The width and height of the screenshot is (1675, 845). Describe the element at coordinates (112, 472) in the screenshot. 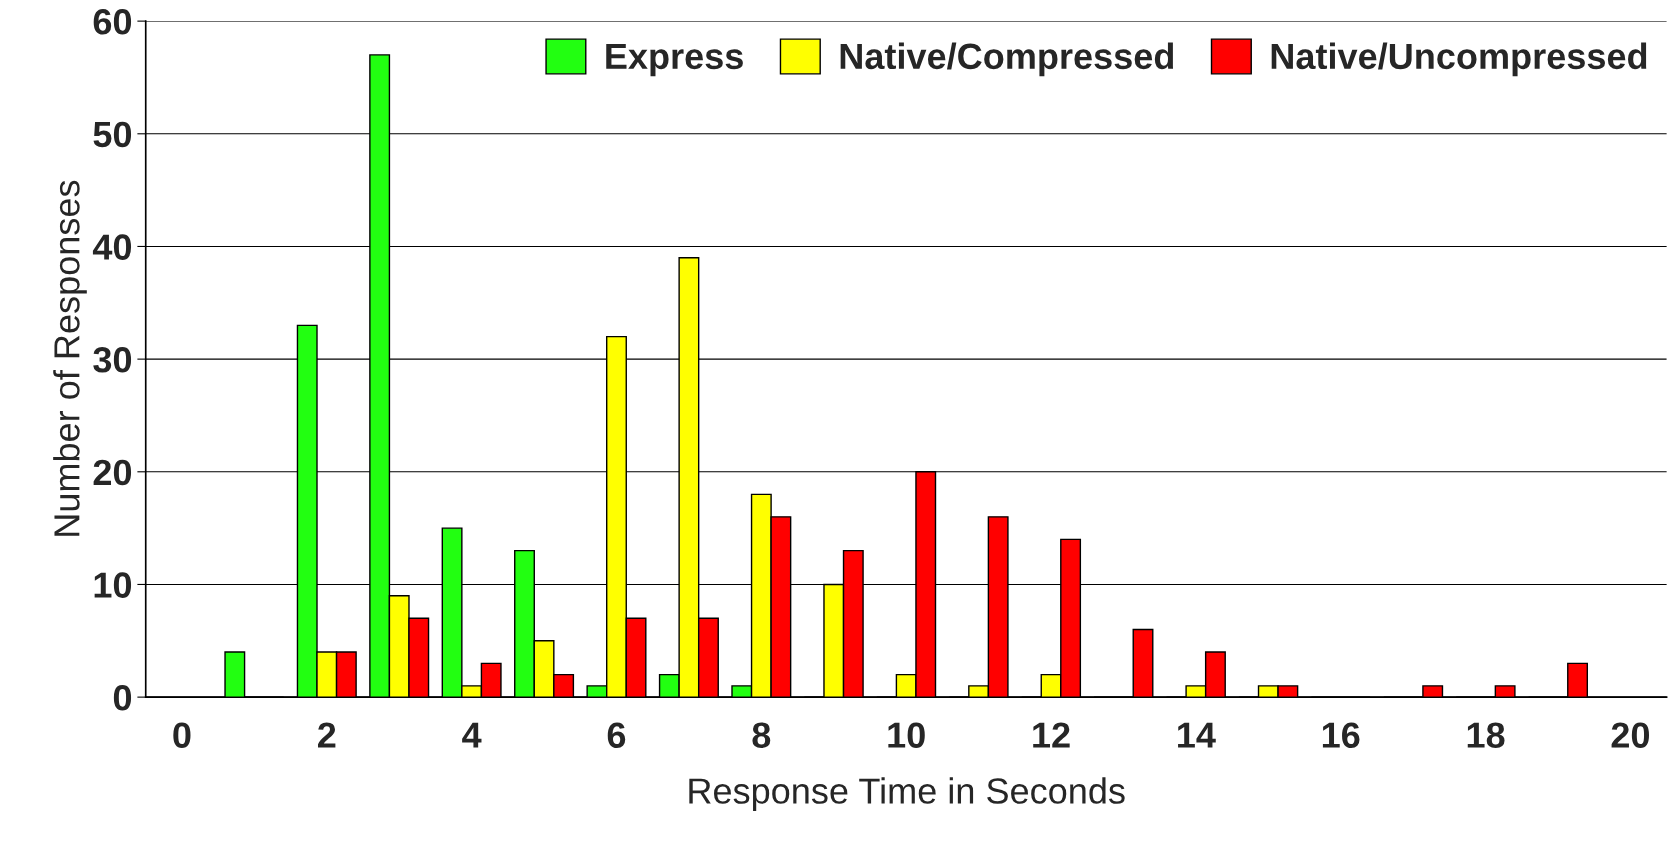

I see `y-tick-label: 20` at that location.